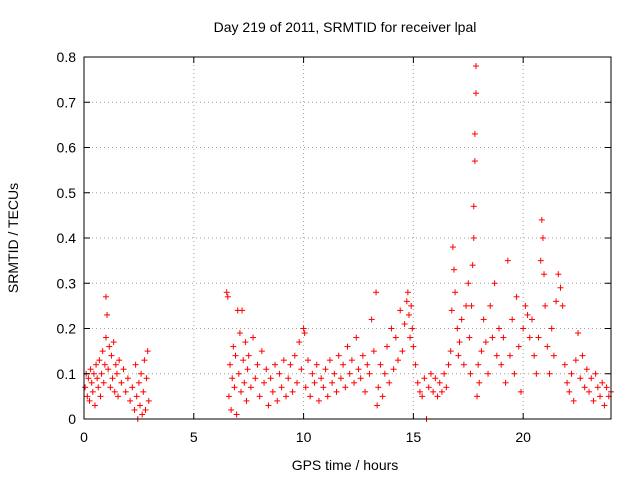 The height and width of the screenshot is (480, 640). What do you see at coordinates (345, 465) in the screenshot?
I see `x-axis-label: GPS time / hours` at bounding box center [345, 465].